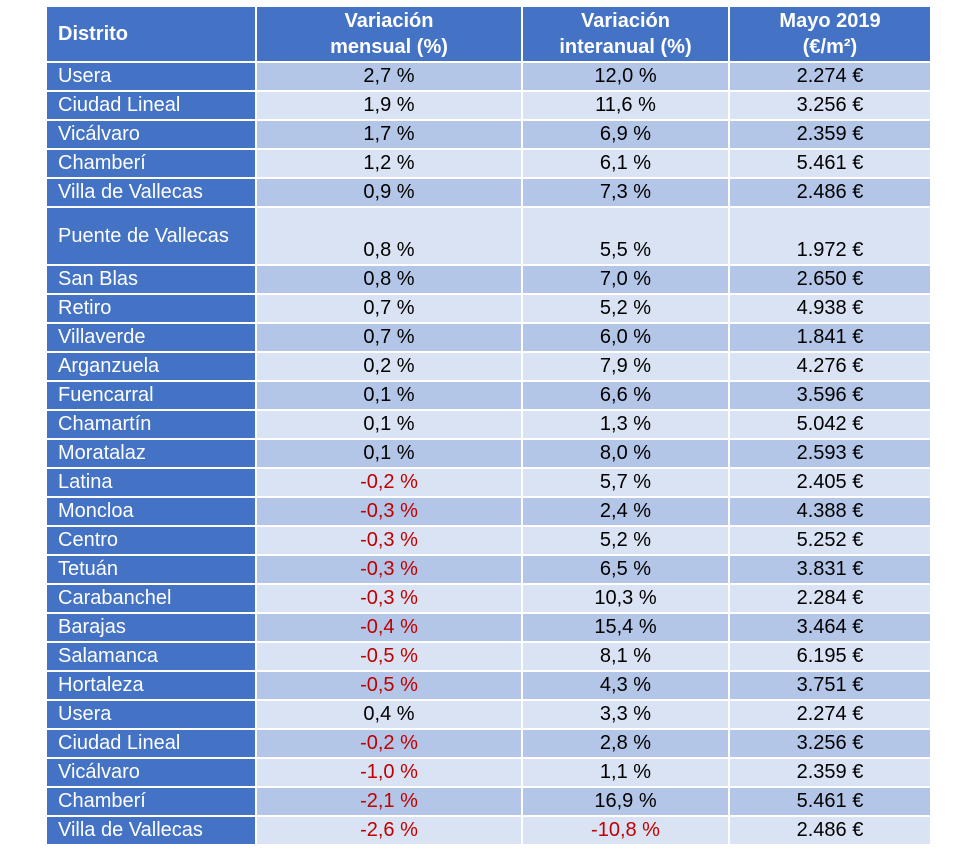  I want to click on table-row: Usera 2,7 % 12,0 % 2.274 €, so click(488, 77).